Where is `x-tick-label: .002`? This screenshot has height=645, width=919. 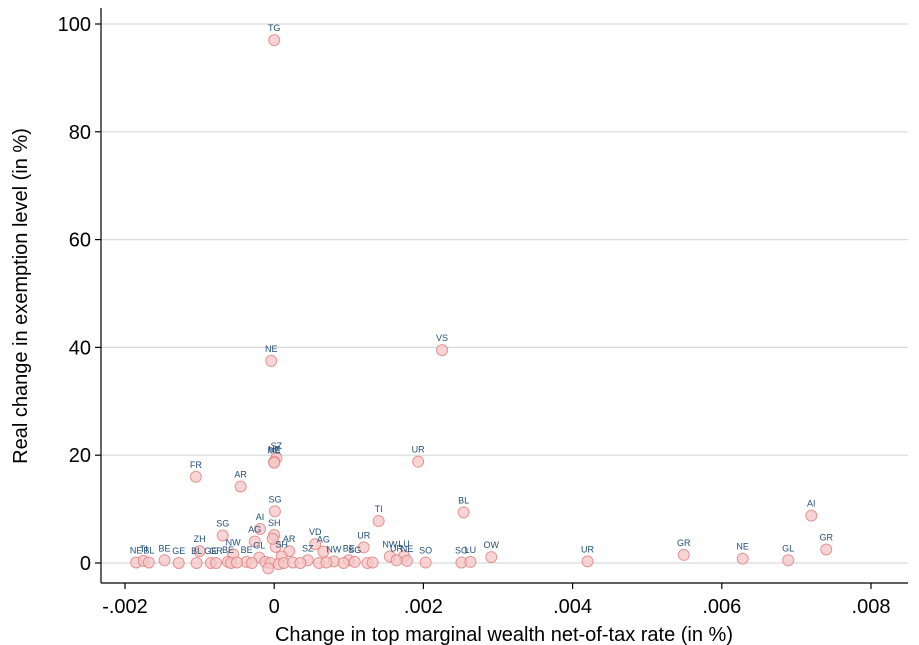
x-tick-label: .002 is located at coordinates (423, 607).